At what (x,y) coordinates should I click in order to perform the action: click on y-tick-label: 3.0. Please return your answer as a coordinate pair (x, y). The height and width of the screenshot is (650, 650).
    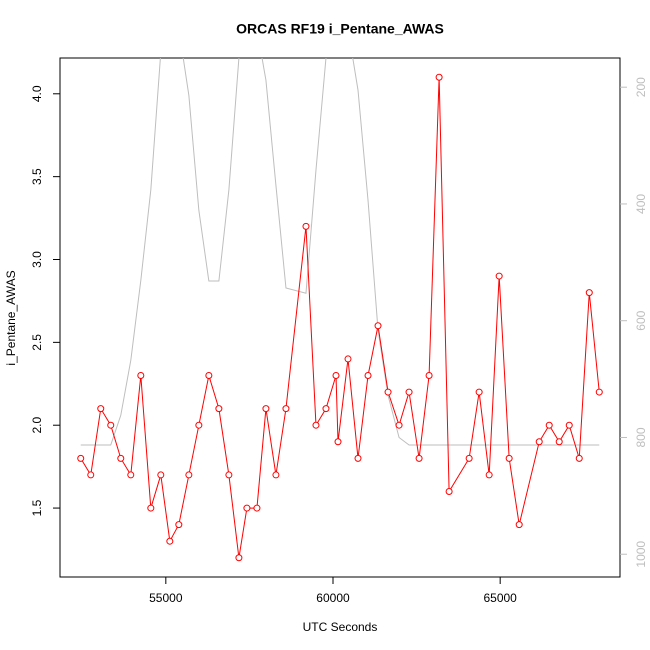
    Looking at the image, I should click on (37, 259).